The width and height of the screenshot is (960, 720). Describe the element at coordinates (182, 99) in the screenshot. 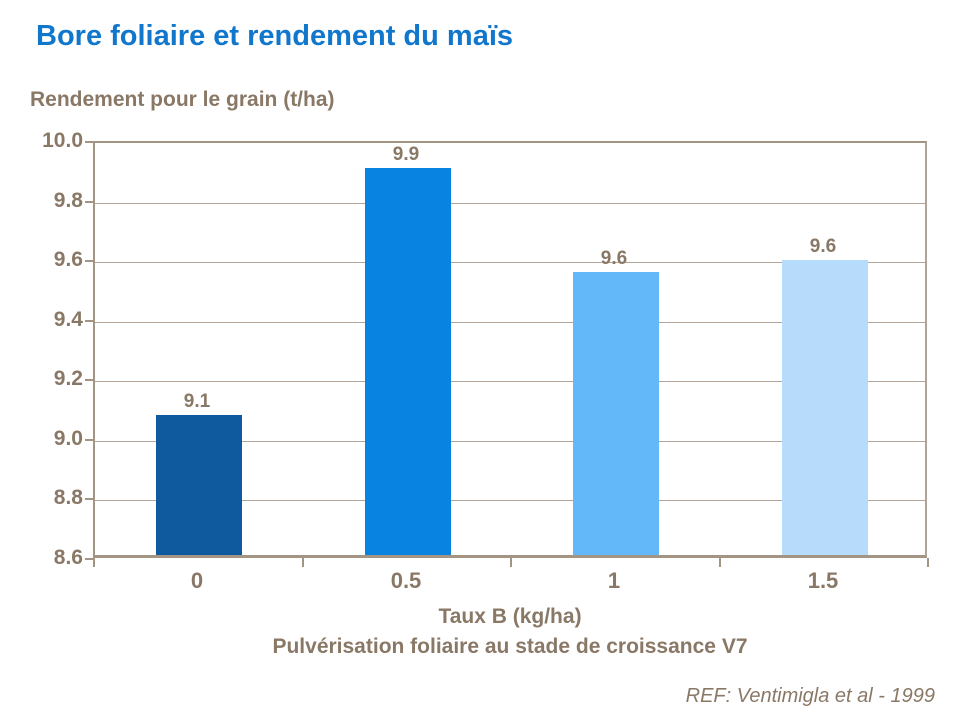

I see `y-axis-title: Rendement pour le grain (t/ha)` at that location.